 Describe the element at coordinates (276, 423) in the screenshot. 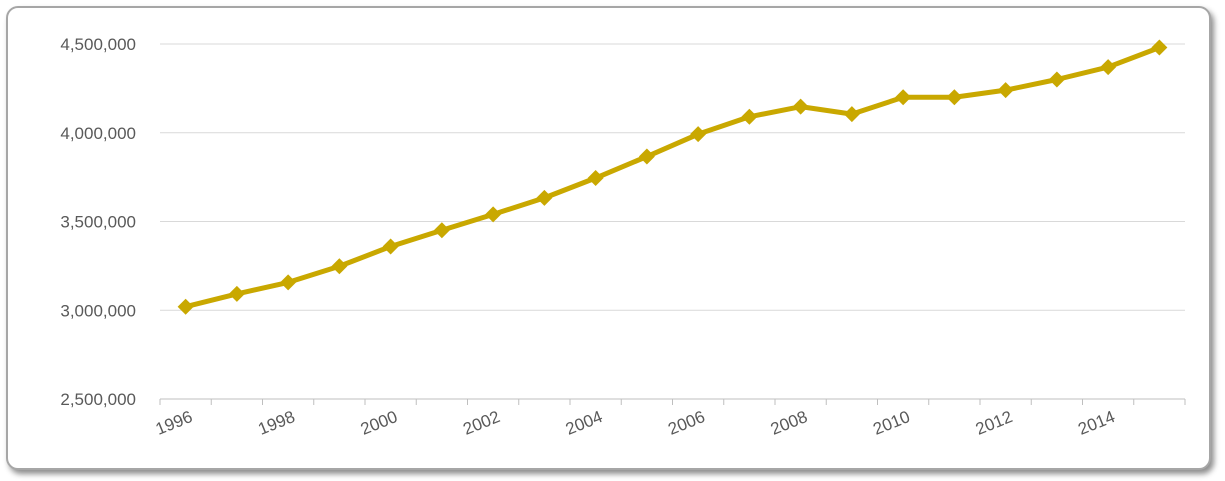

I see `x-tick-label: 1998` at that location.